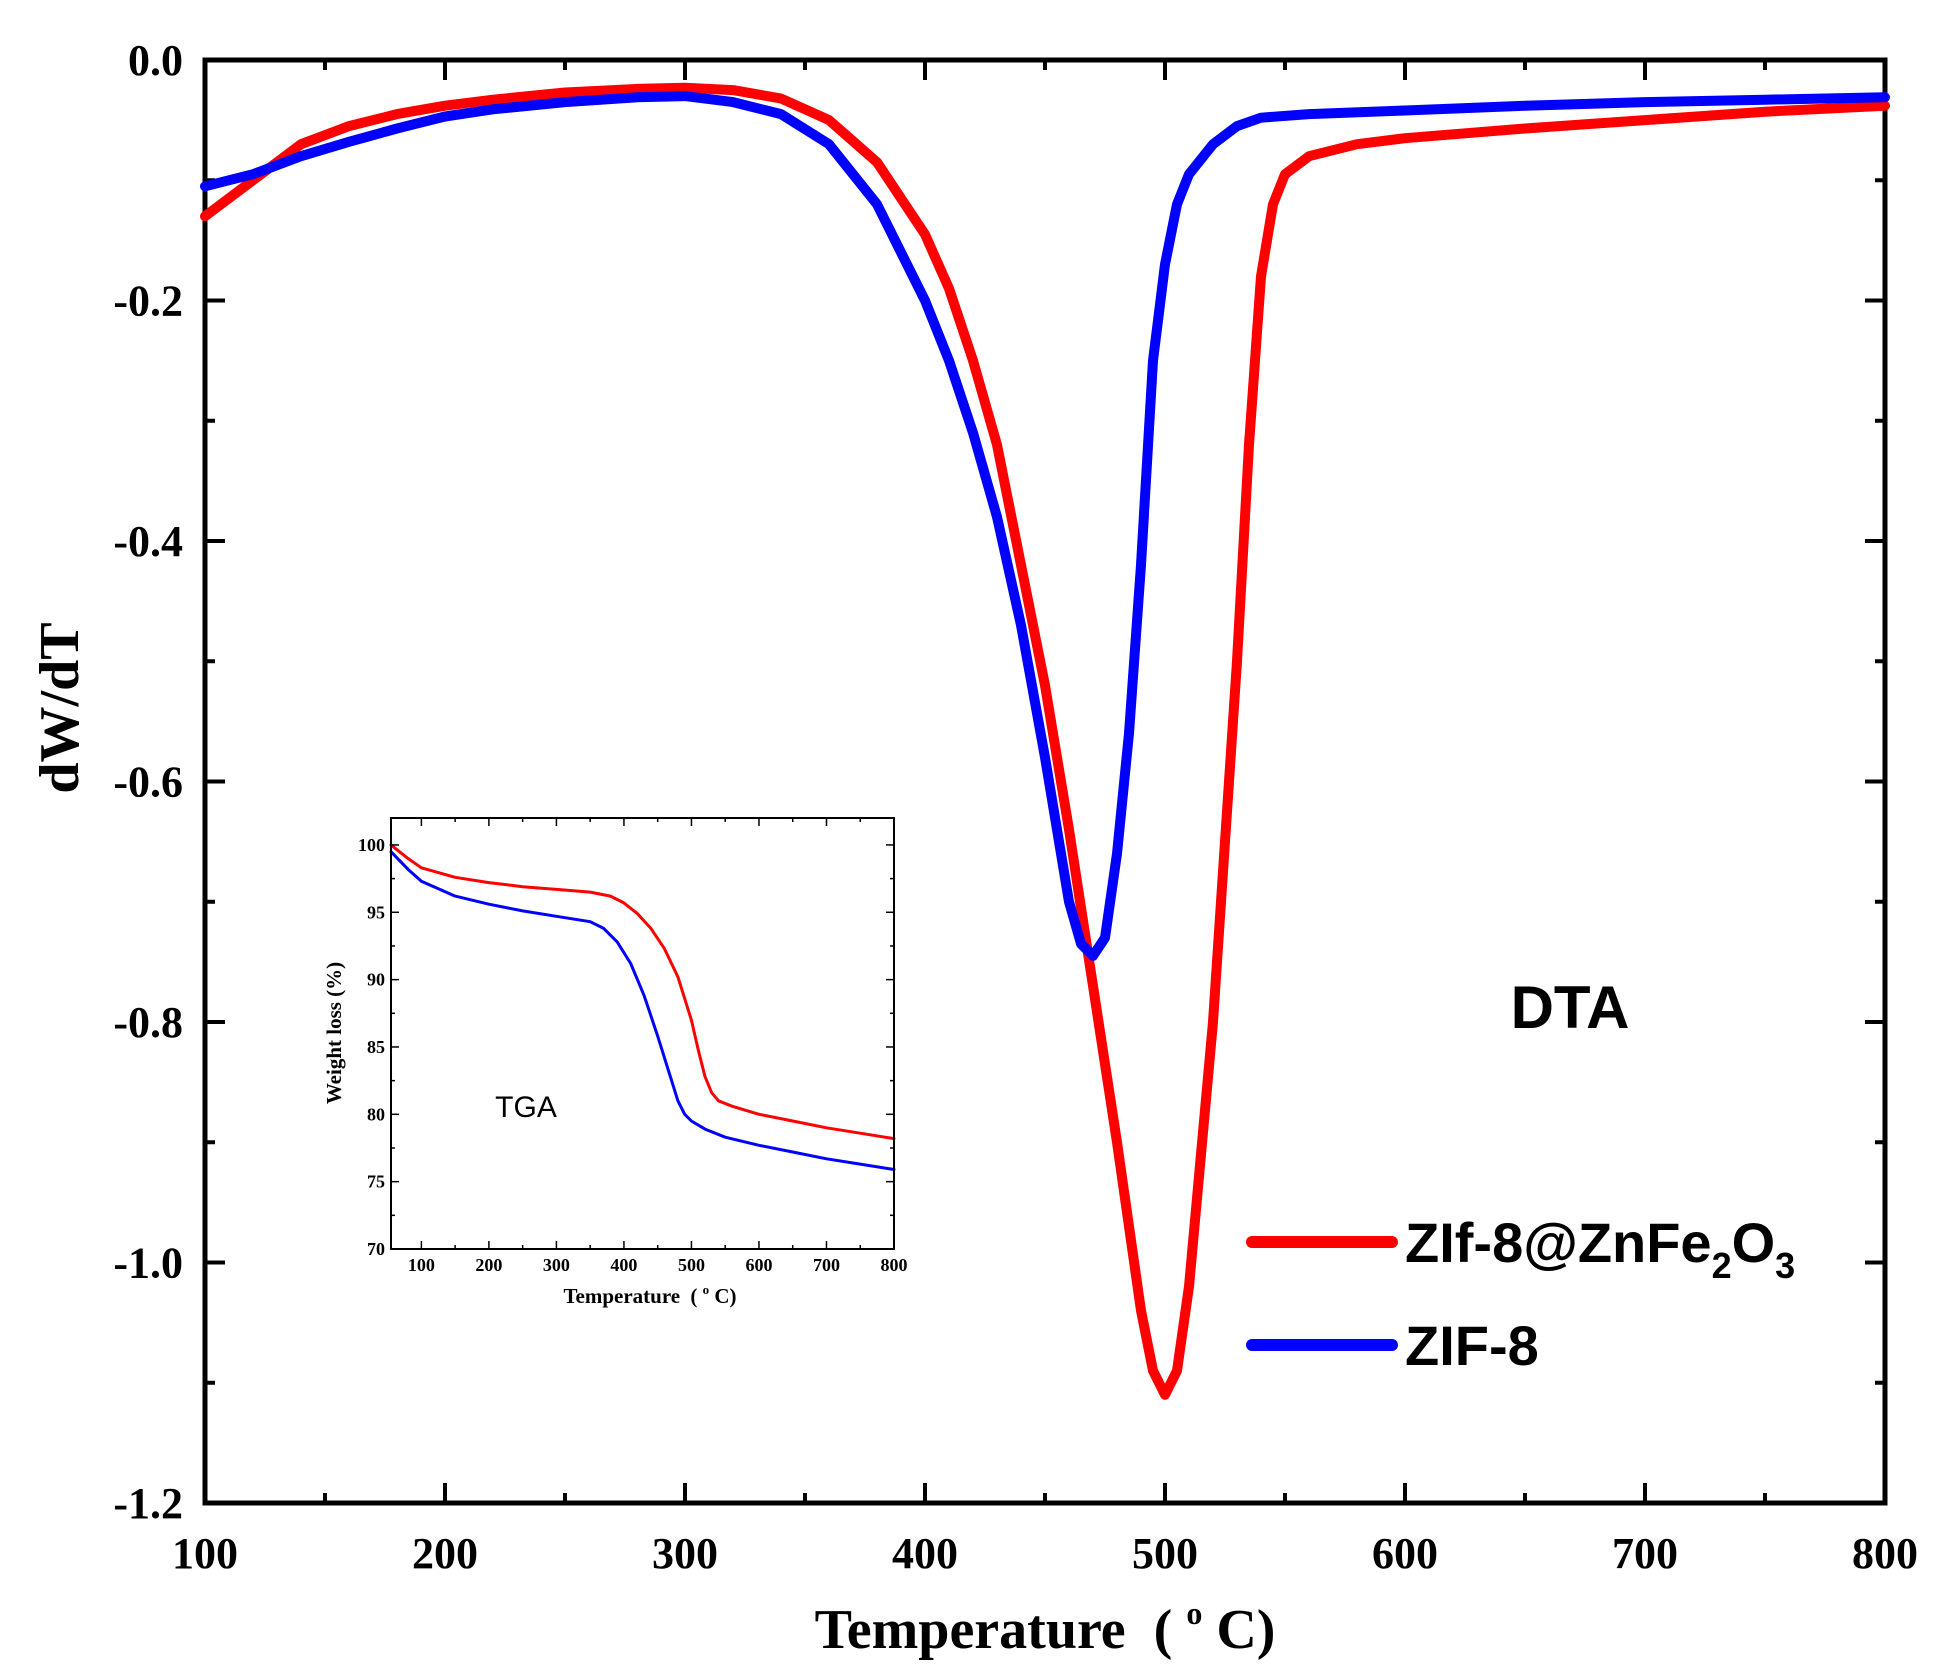  I want to click on inset-xtick-label: 100, so click(421, 1265).